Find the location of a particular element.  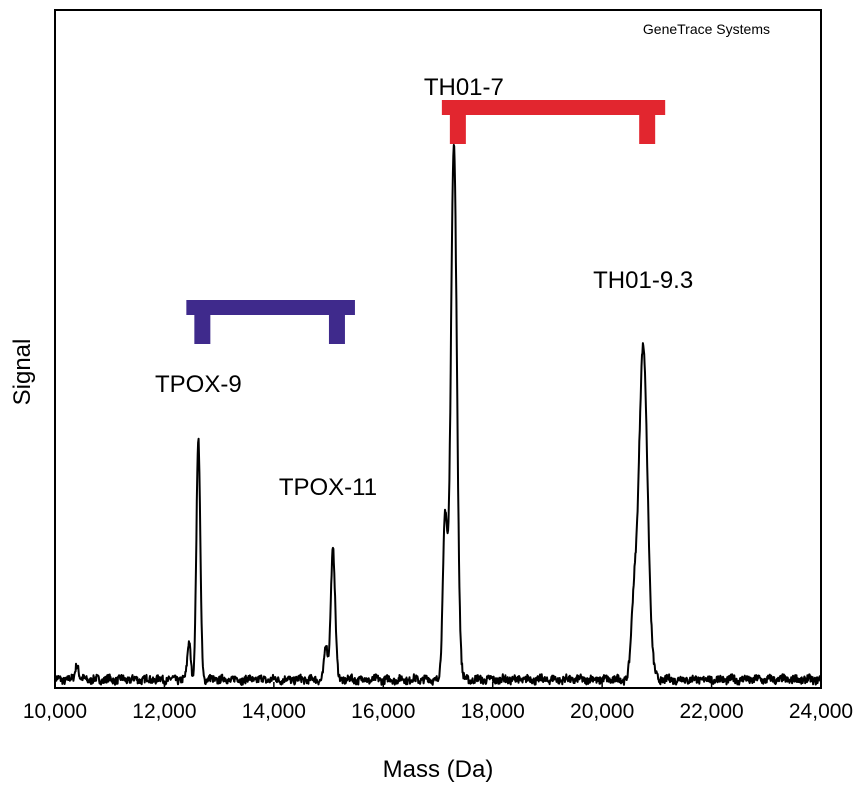

peak-label-th01-9-3: TH01-9.3 is located at coordinates (643, 280).